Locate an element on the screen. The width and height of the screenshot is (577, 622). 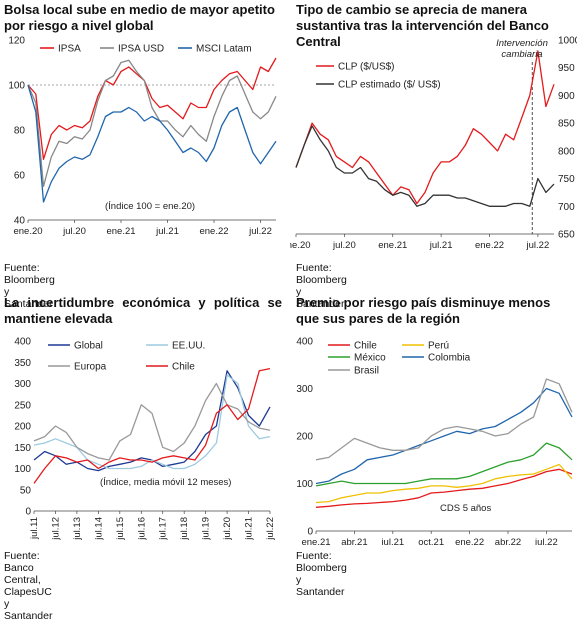
y-tick-label: 50 is located at coordinates (26, 490).